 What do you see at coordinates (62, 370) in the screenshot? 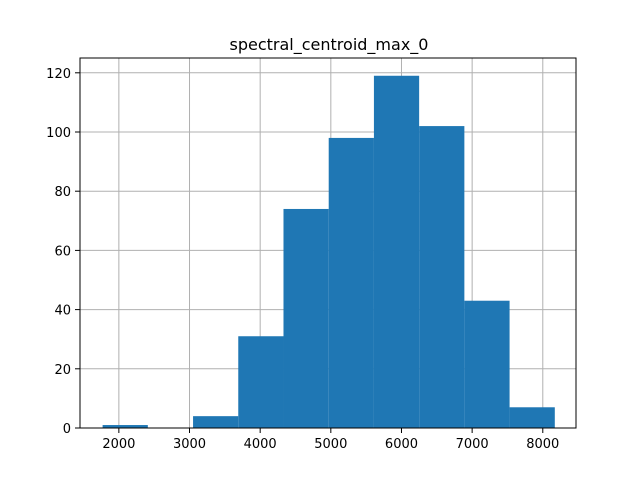
I see `y-tick-label: 20` at bounding box center [62, 370].